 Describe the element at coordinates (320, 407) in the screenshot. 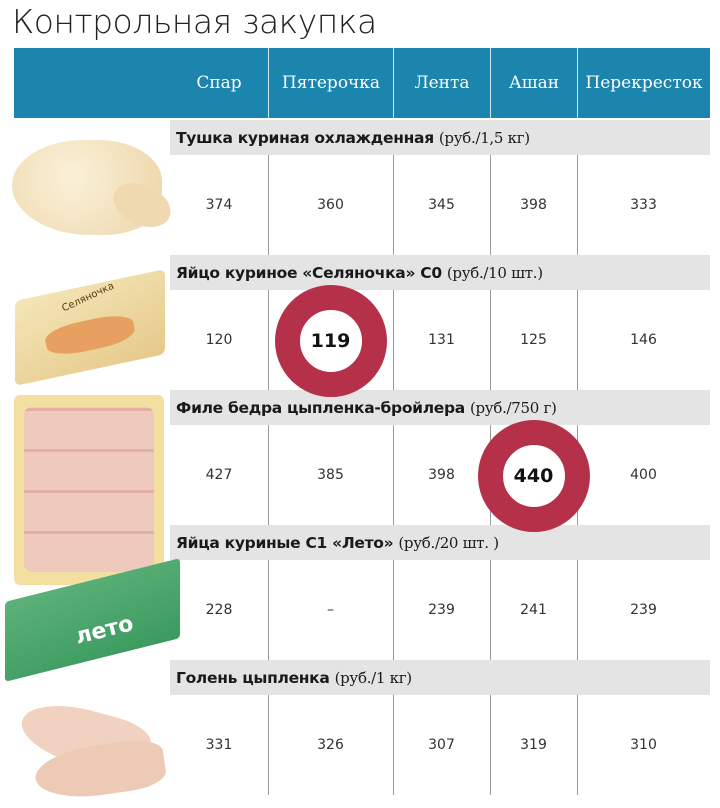

I see `product-name: Филе бедра цыпленка-бройлера` at that location.